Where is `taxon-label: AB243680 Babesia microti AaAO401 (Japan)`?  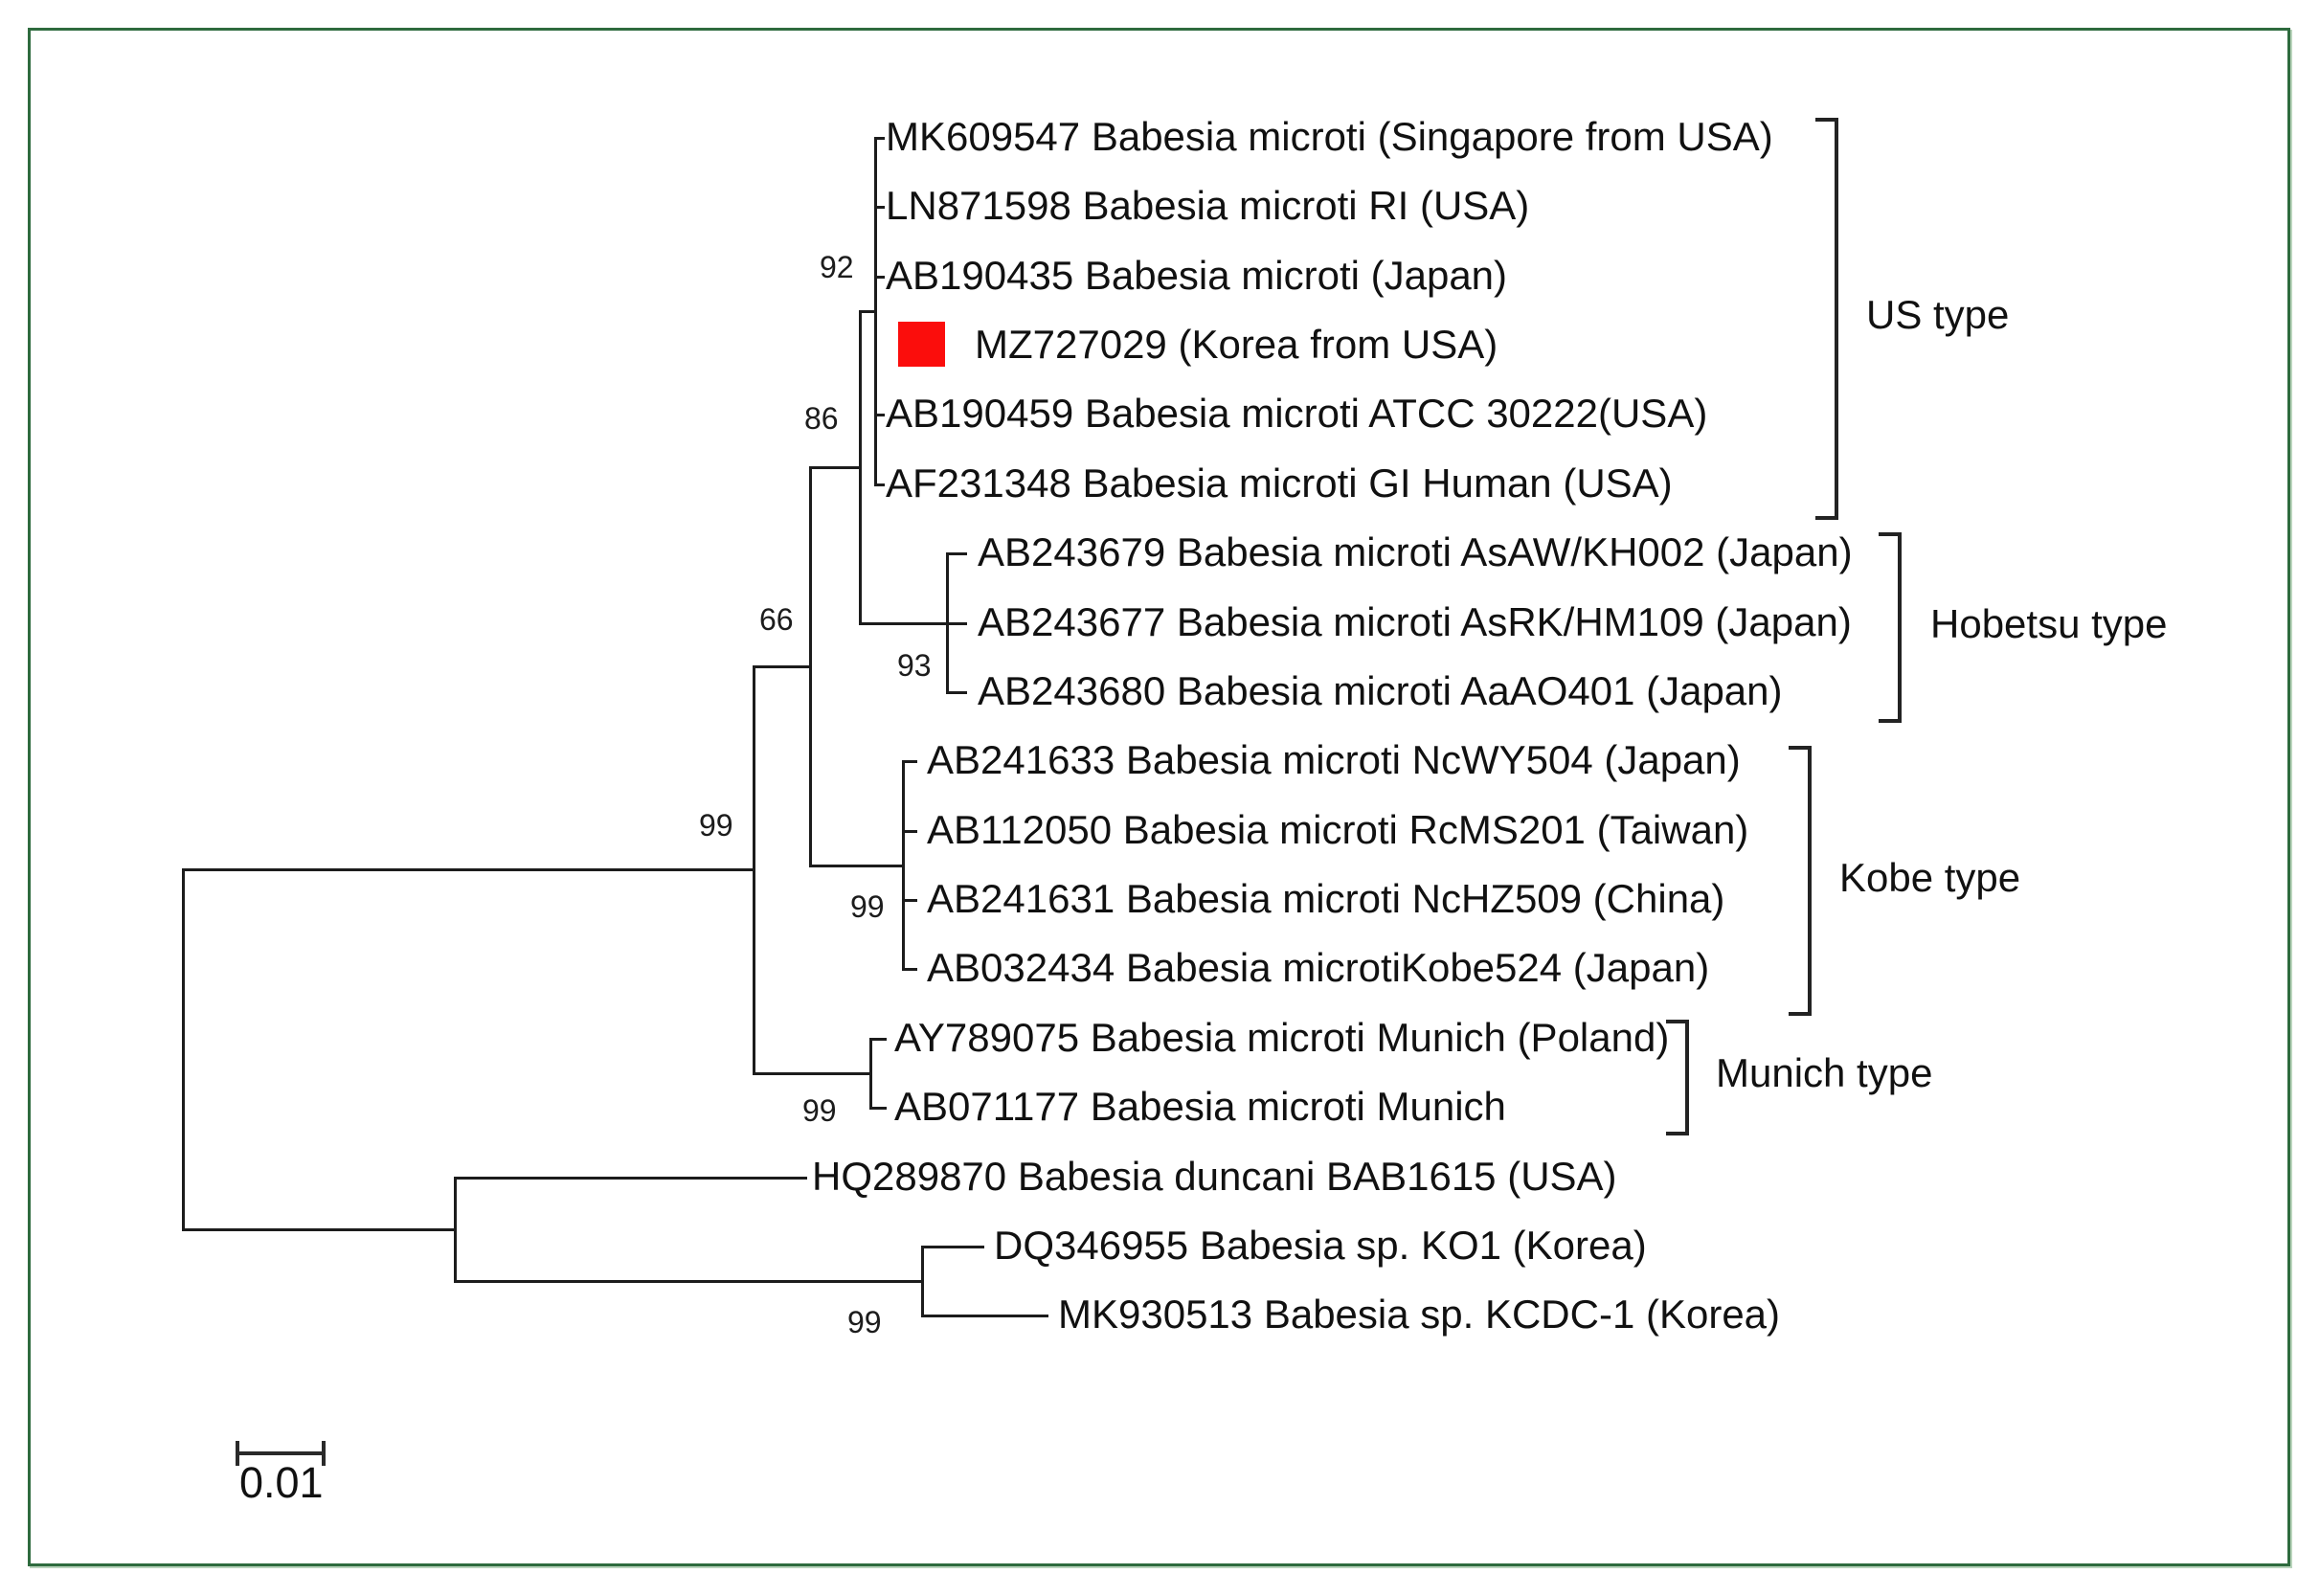
taxon-label: AB243680 Babesia microti AaAO401 (Japan) is located at coordinates (1381, 690).